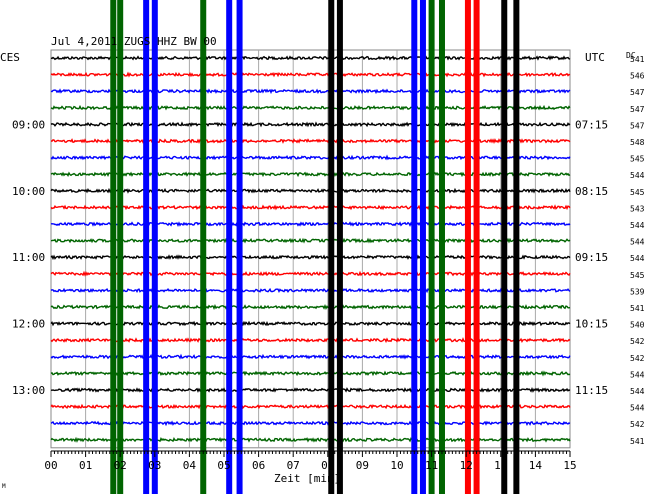 This screenshot has height=494, width=650. What do you see at coordinates (28, 257) in the screenshot?
I see `left-time-label: 11:00` at bounding box center [28, 257].